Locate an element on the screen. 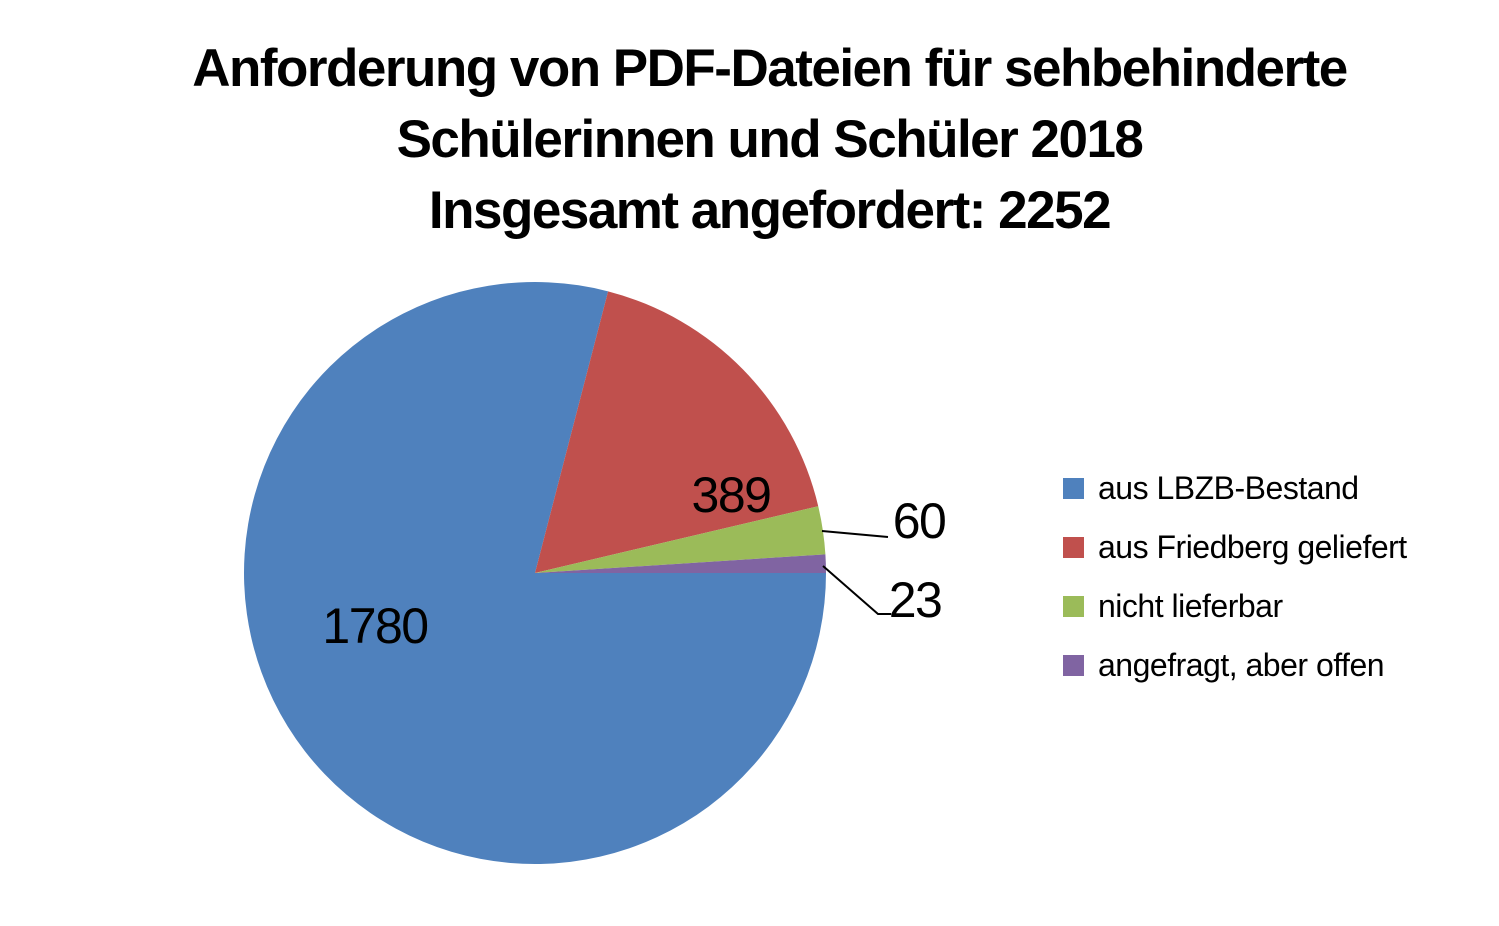  legend-item: aus LBZB-Bestand is located at coordinates (1235, 488).